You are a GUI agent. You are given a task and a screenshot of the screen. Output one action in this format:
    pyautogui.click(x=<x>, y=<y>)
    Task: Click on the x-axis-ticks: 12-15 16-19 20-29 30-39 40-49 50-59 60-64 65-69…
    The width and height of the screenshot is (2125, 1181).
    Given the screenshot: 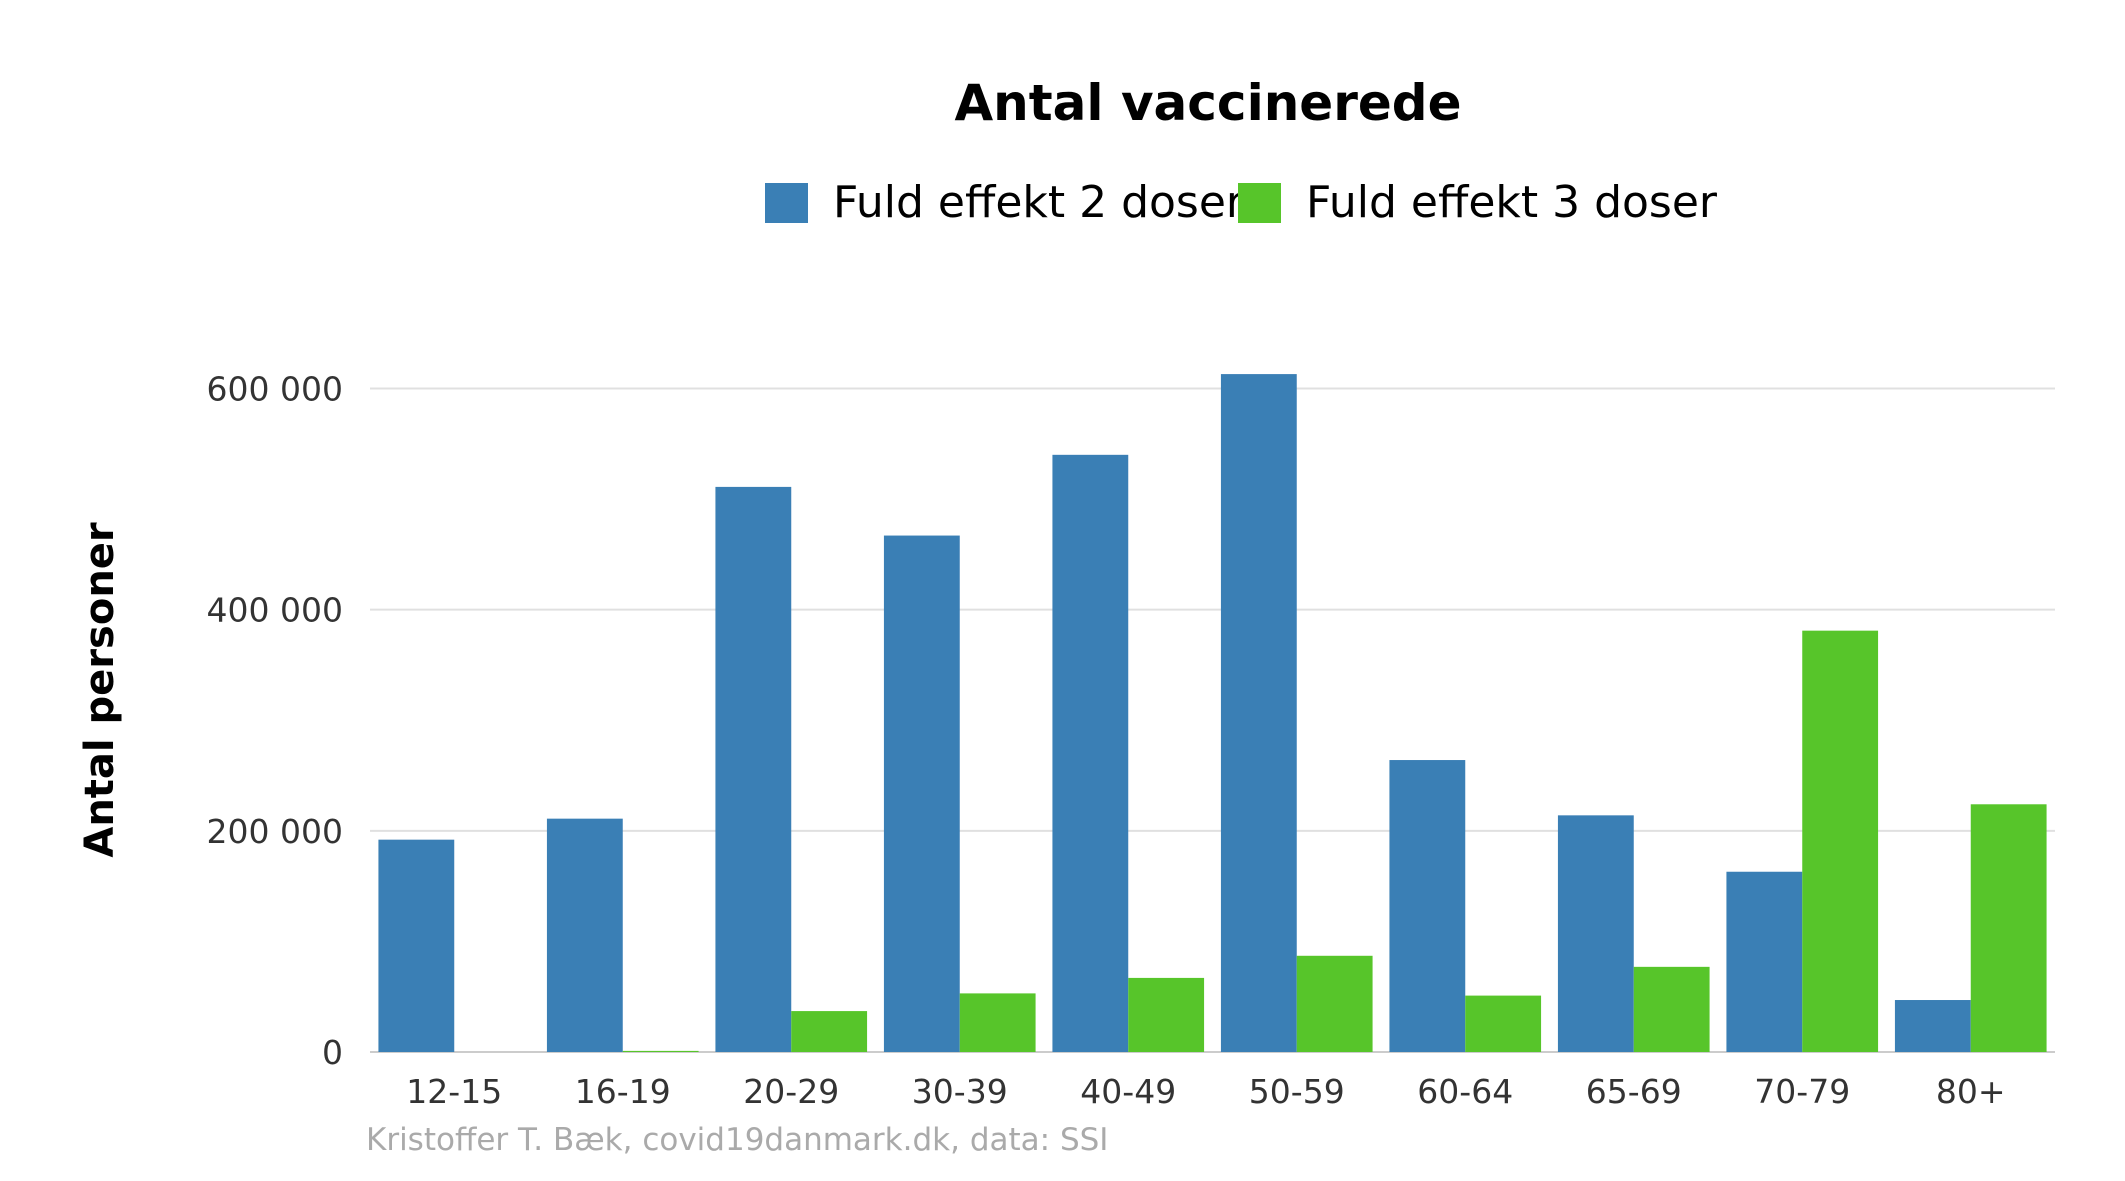 What is the action you would take?
    pyautogui.click(x=1205, y=1091)
    